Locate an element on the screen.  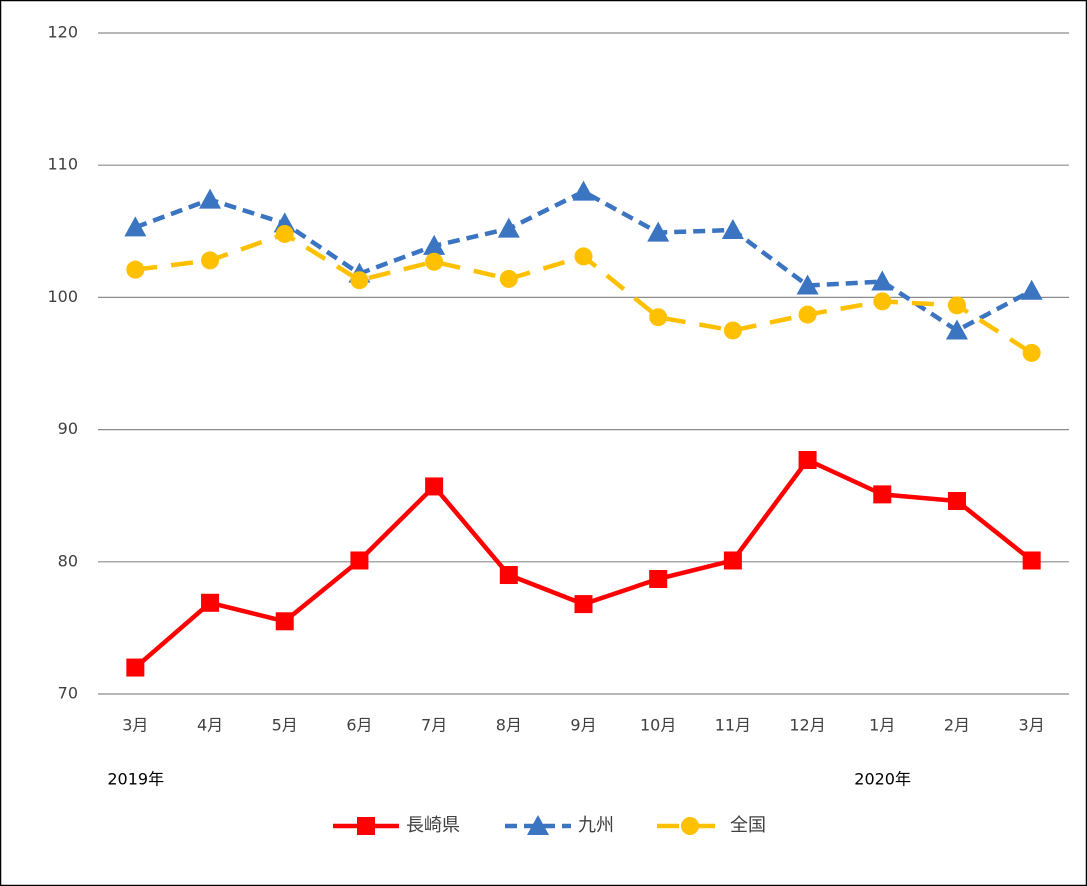
x-tick-label: 1月 is located at coordinates (882, 725).